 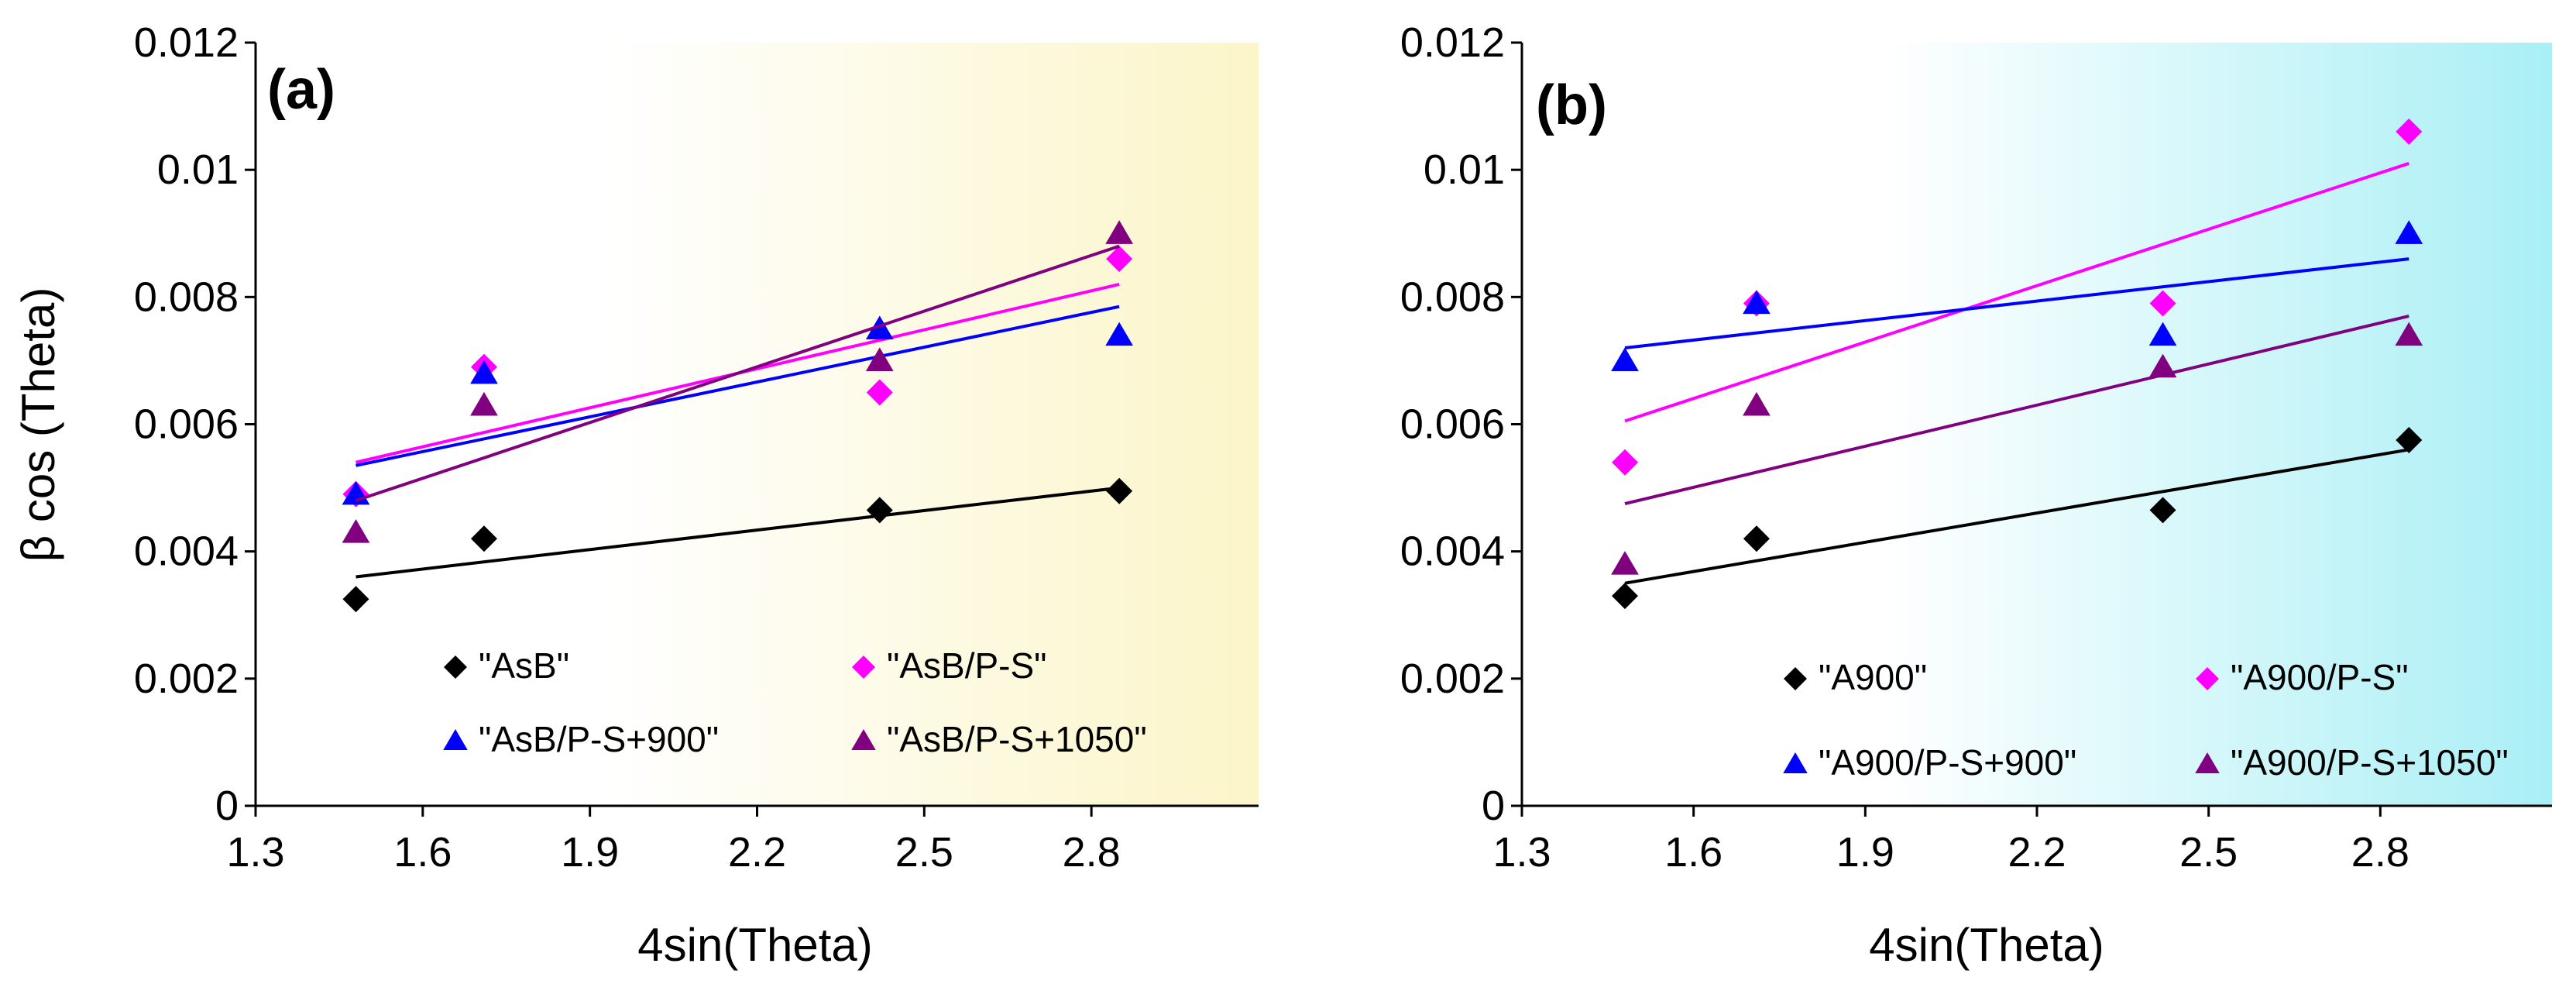 What do you see at coordinates (599, 739) in the screenshot?
I see `legend-label: "AsB/P-S+900"` at bounding box center [599, 739].